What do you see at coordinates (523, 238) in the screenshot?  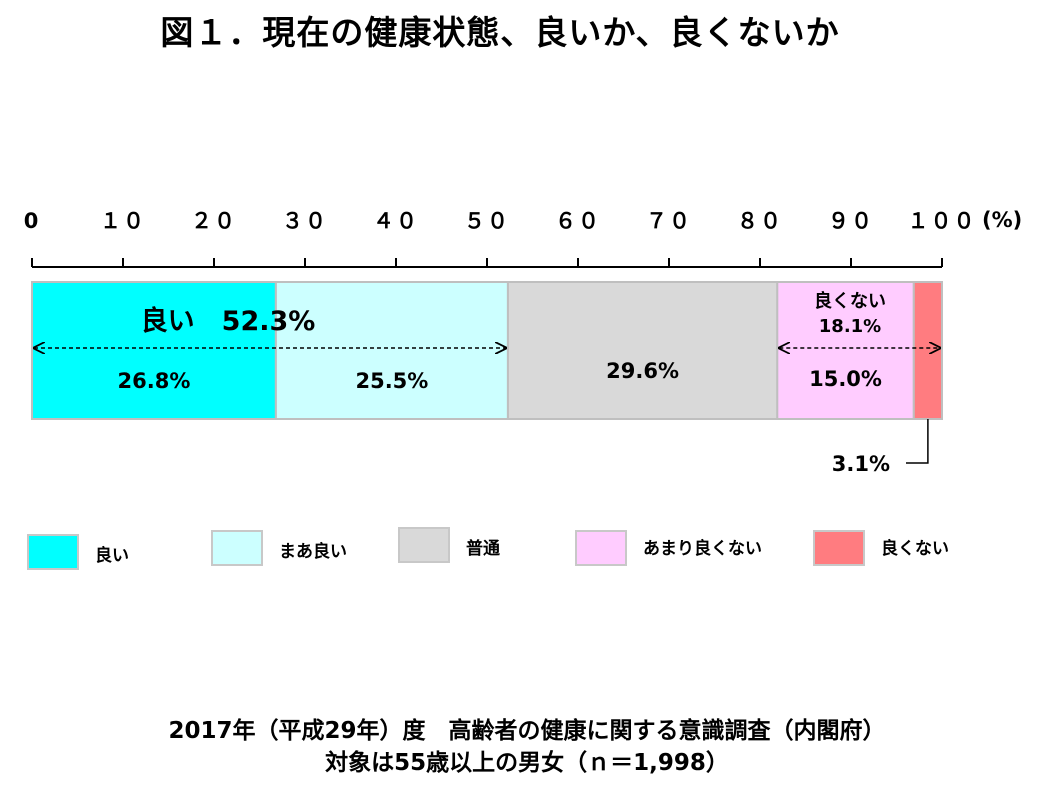 I see `x-axis: 0 １０ ２０ ３０ ４０ ５０ ６０ ７０ ８０ ９０ １００ (%)` at bounding box center [523, 238].